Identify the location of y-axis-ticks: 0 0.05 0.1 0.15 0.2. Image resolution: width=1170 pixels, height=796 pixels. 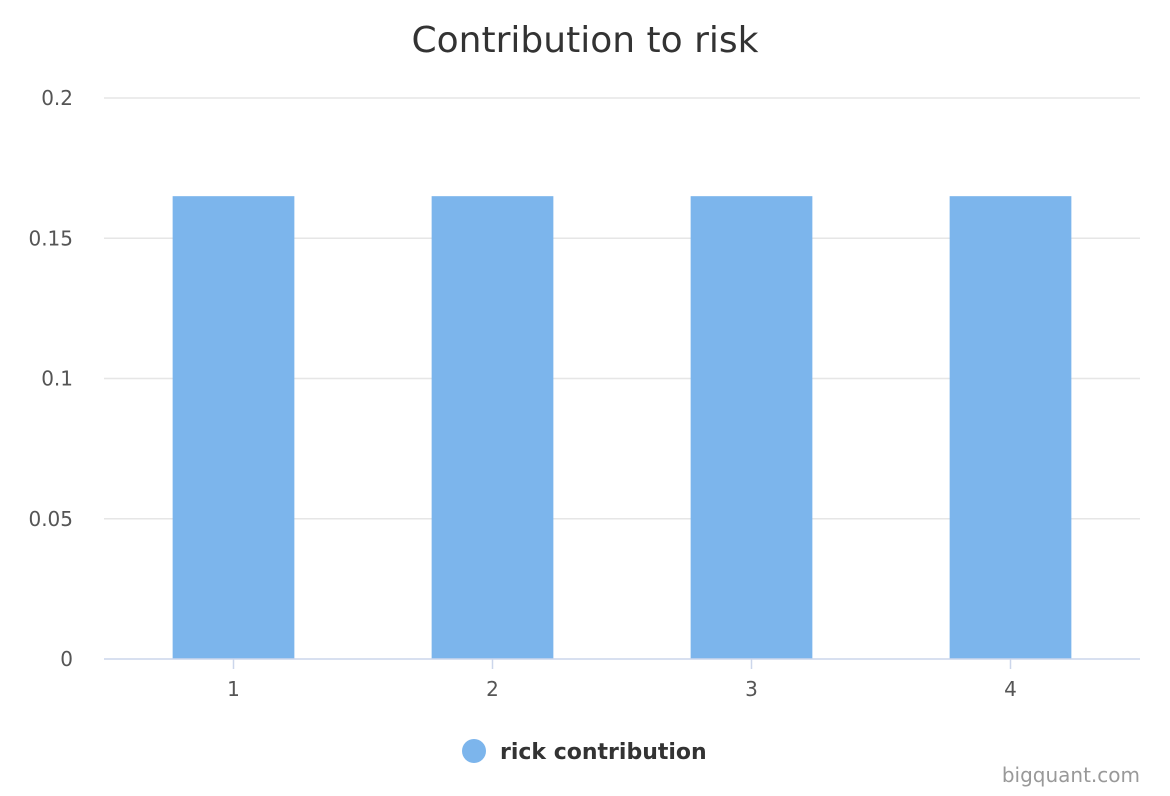
(50, 378).